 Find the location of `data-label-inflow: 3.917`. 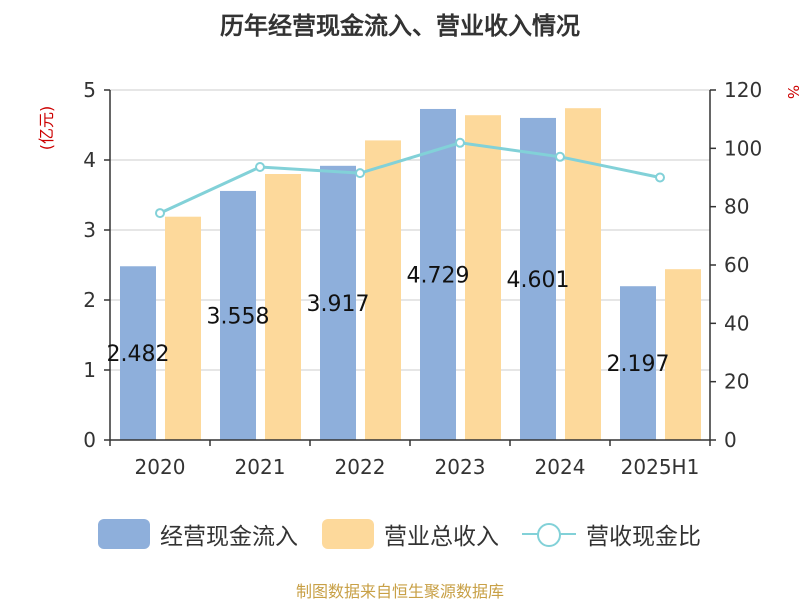

data-label-inflow: 3.917 is located at coordinates (338, 304).